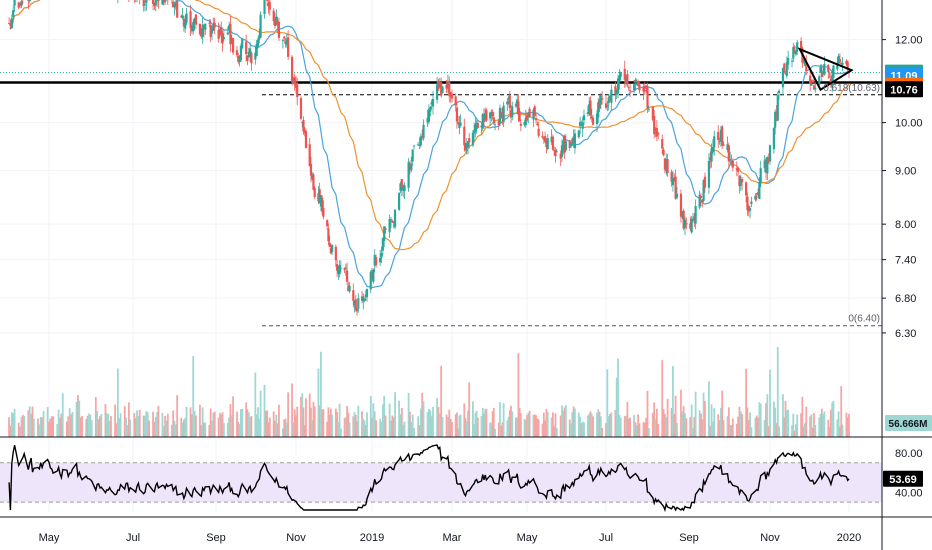 The width and height of the screenshot is (932, 550). Describe the element at coordinates (849, 538) in the screenshot. I see `x-tick-label: 2020` at that location.